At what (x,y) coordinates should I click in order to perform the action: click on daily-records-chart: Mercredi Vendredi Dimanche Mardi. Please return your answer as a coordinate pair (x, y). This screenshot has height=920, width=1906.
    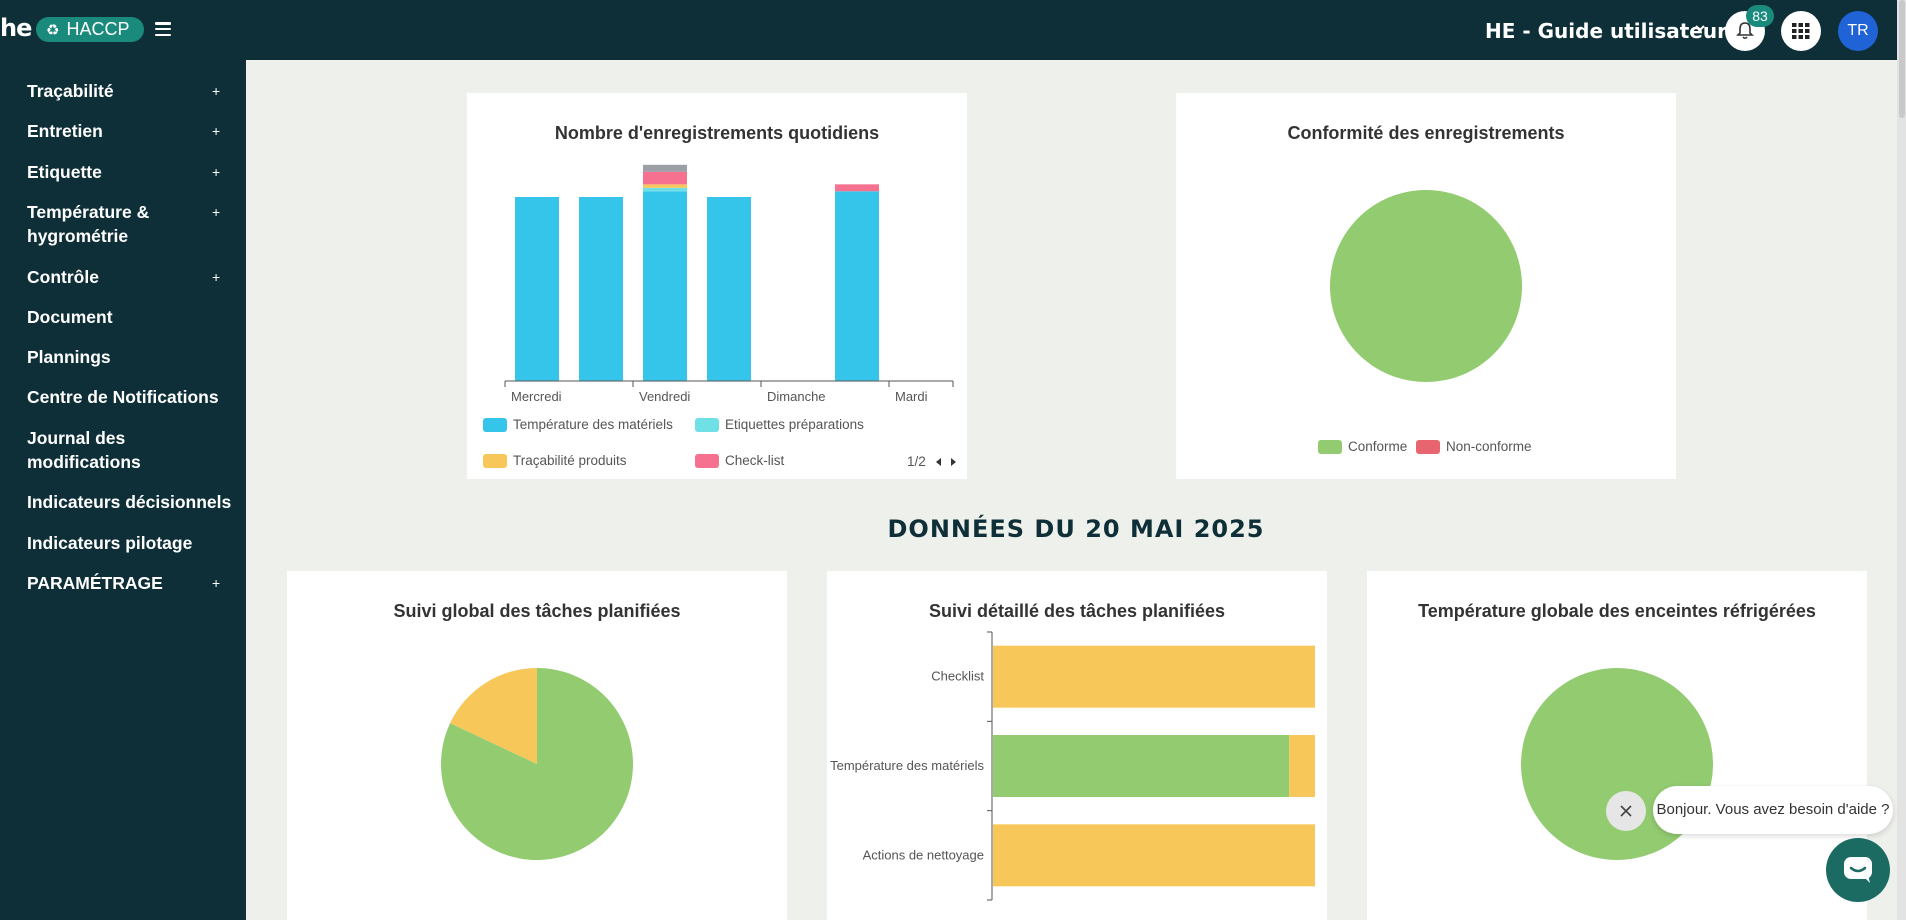
    Looking at the image, I should click on (729, 284).